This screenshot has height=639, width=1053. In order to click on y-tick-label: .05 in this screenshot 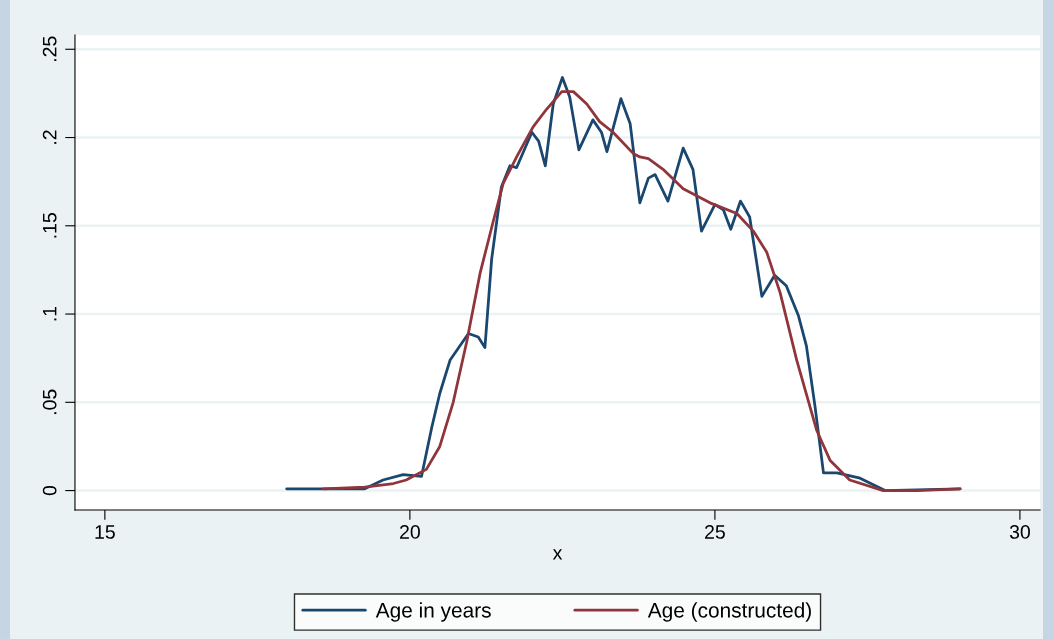, I will do `click(49, 402)`.